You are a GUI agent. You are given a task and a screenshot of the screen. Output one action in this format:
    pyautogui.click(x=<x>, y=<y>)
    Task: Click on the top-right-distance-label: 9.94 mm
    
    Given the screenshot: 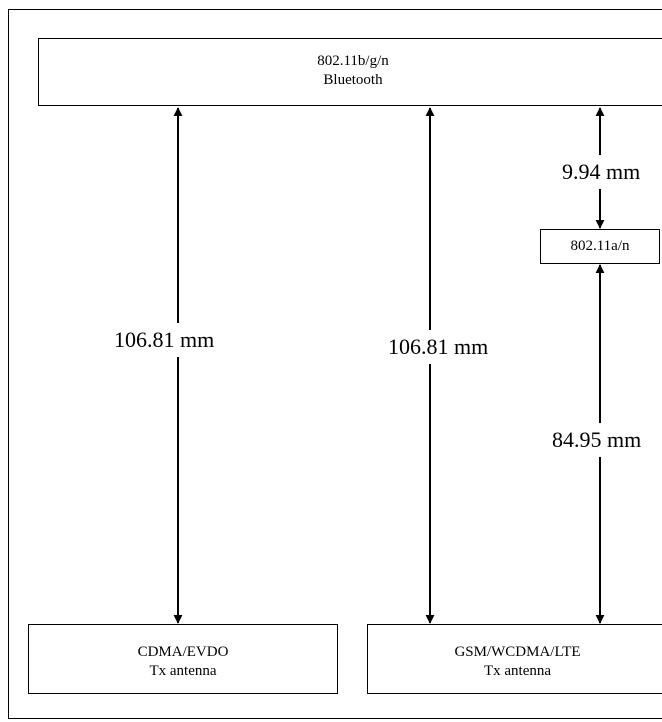 What is the action you would take?
    pyautogui.click(x=601, y=172)
    